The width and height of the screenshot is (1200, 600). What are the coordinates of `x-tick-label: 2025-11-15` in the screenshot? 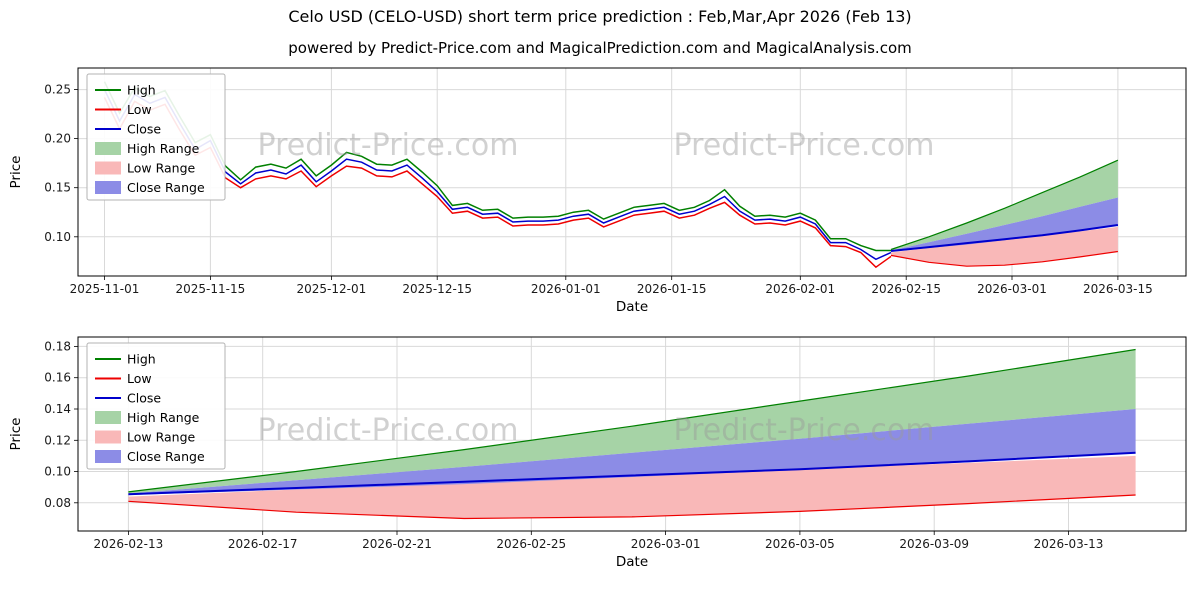 It's located at (211, 289).